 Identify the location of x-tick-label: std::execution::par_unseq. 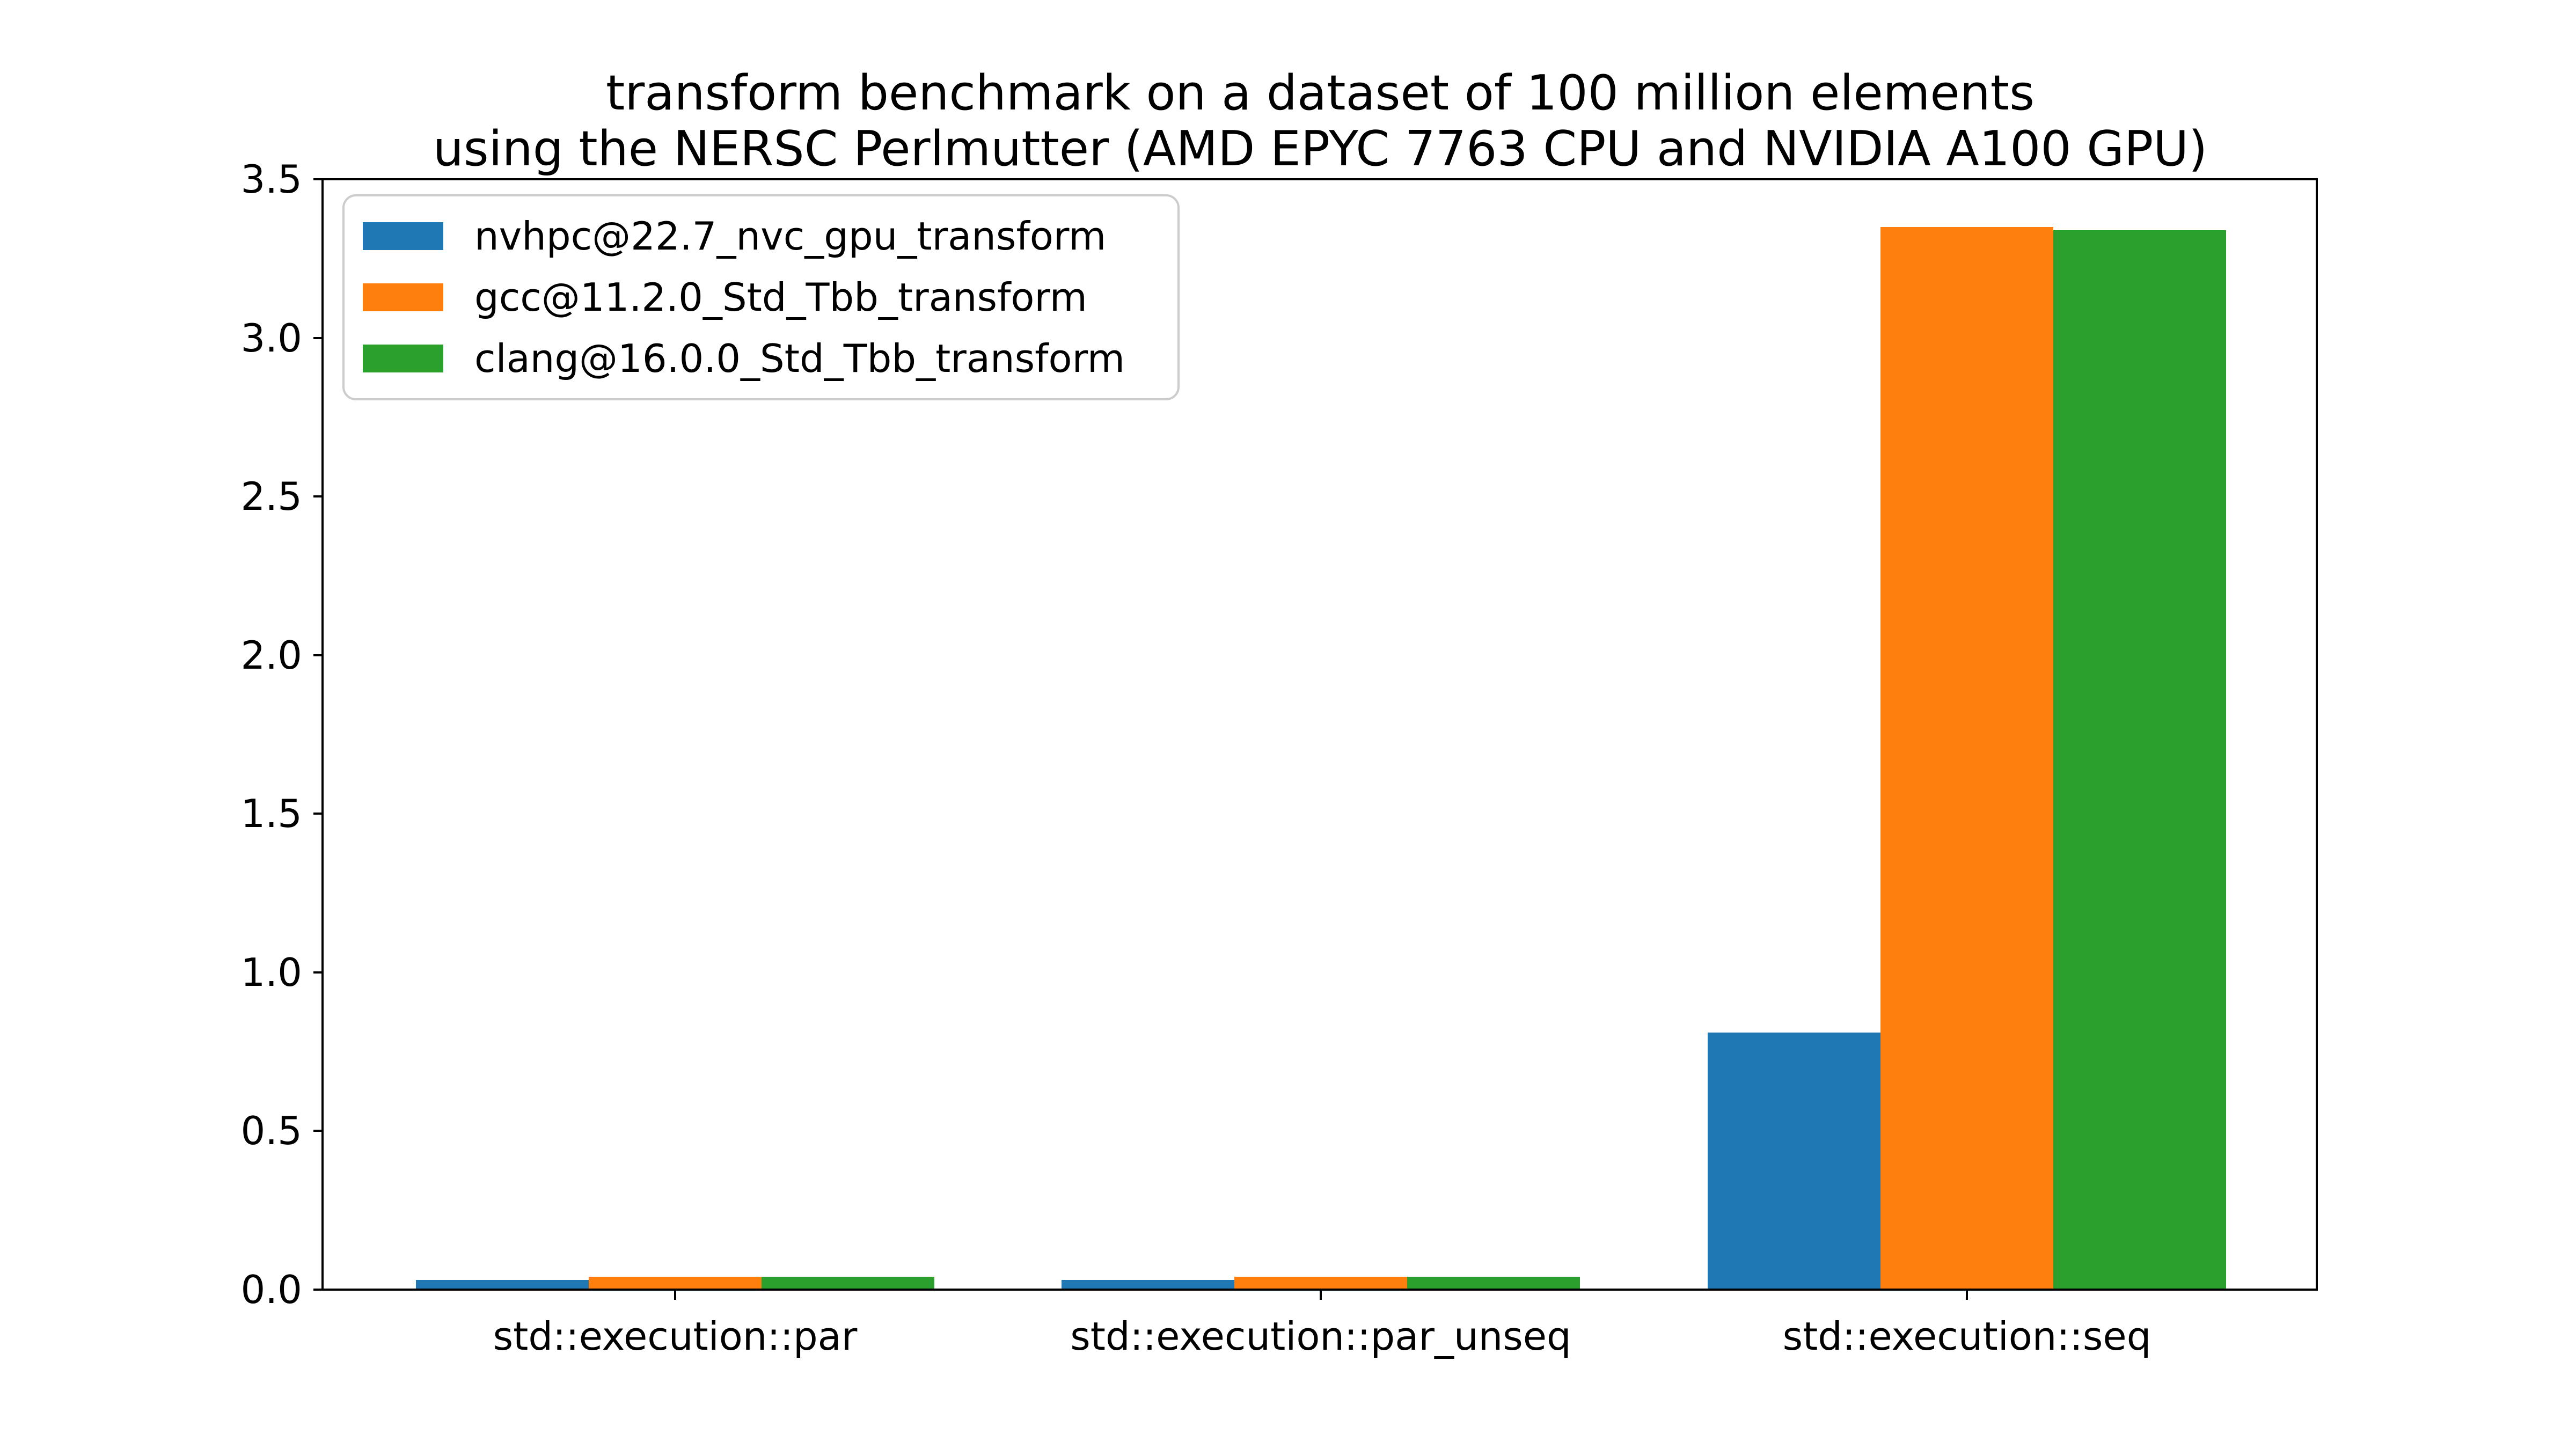
(1320, 1336).